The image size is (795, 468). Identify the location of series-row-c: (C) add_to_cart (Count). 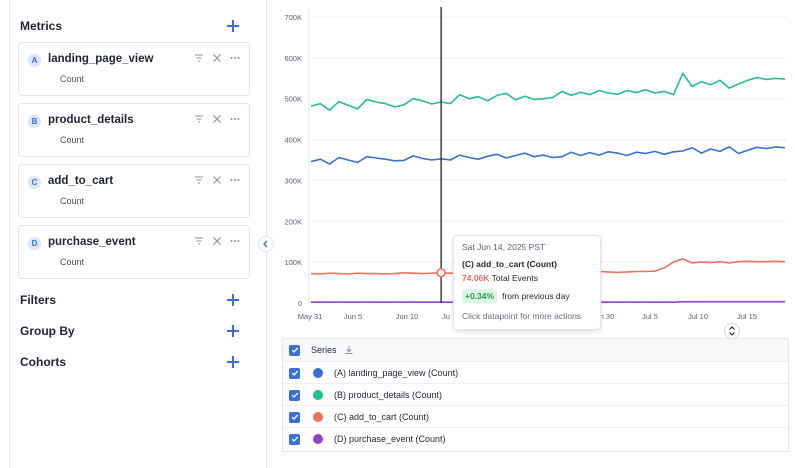
(535, 416).